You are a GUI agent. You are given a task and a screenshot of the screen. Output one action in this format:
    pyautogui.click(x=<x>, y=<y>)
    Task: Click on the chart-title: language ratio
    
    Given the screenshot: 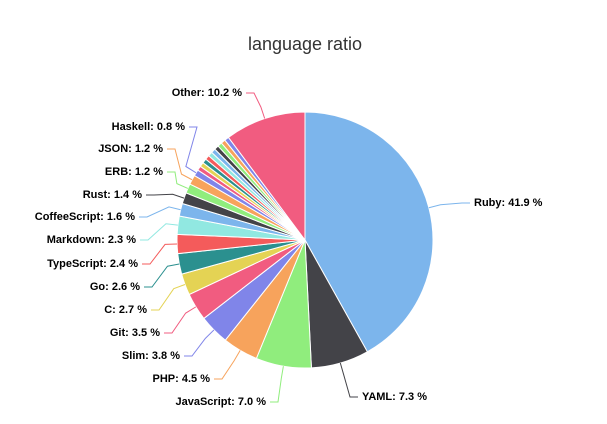 What is the action you would take?
    pyautogui.click(x=305, y=44)
    